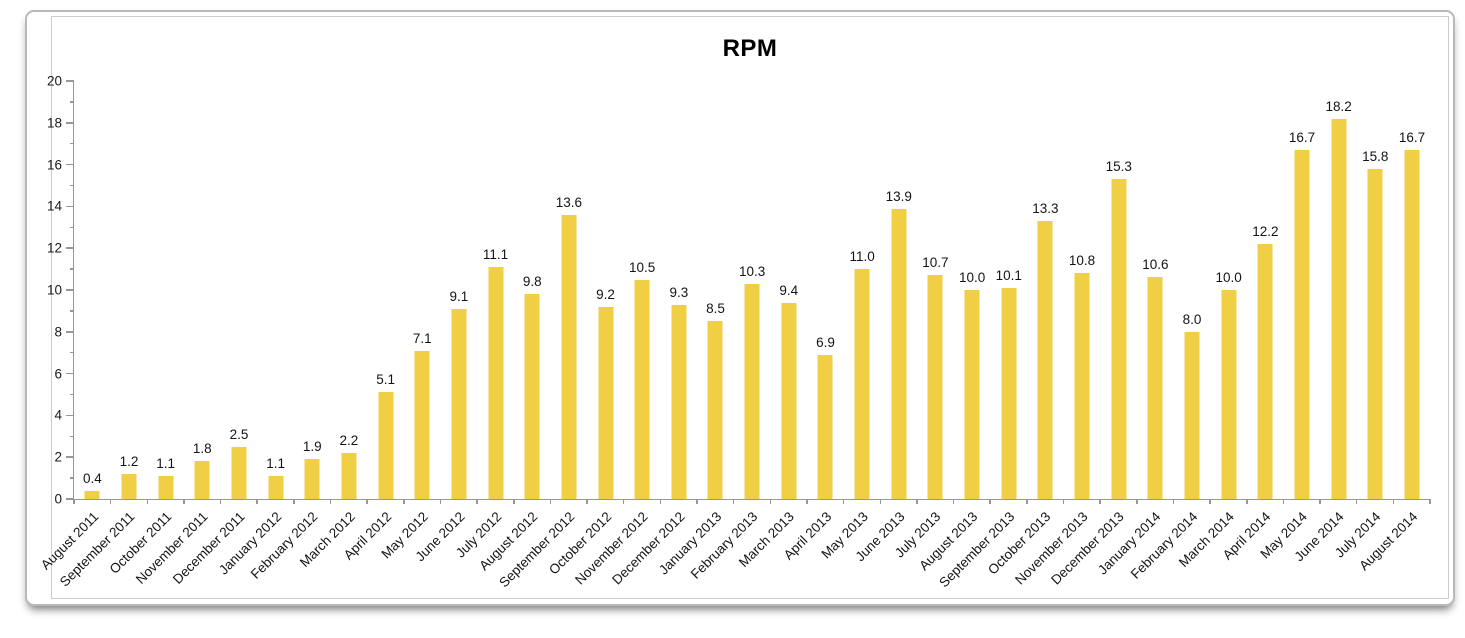 This screenshot has height=638, width=1465. Describe the element at coordinates (1207, 540) in the screenshot. I see `x-axis-label: March 2014` at that location.